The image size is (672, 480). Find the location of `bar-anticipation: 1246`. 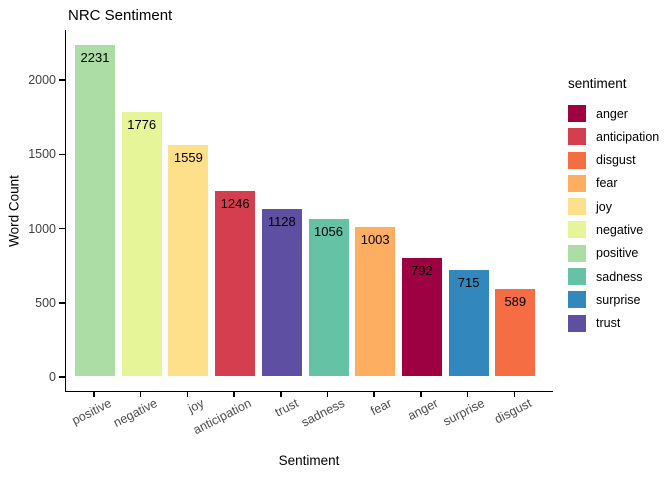

bar-anticipation: 1246 is located at coordinates (235, 283).